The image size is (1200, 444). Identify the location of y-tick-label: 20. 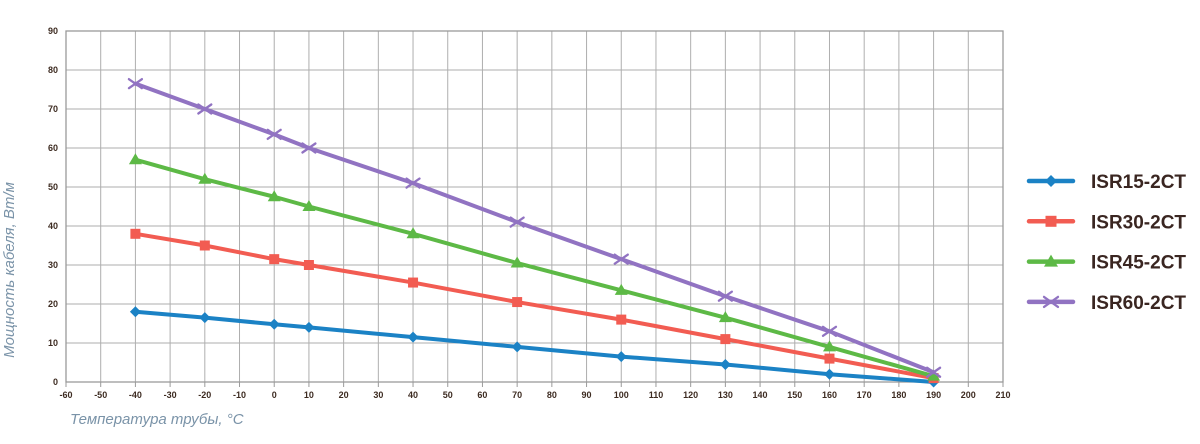
(53, 304).